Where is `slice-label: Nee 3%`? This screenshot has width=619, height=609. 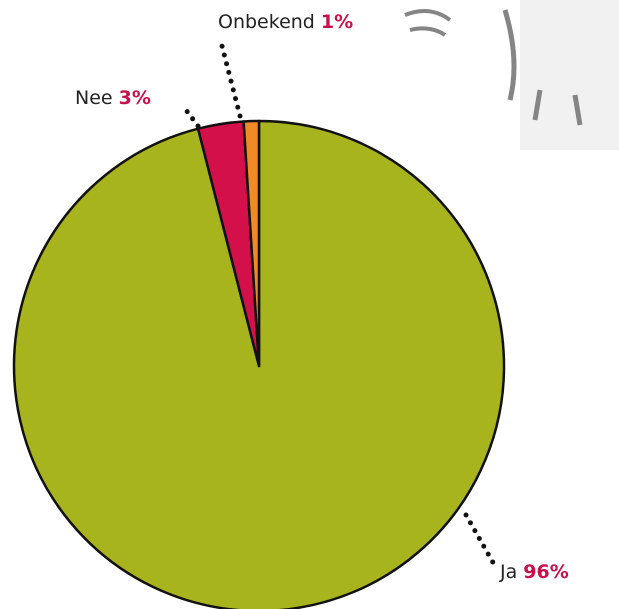
slice-label: Nee 3% is located at coordinates (113, 98).